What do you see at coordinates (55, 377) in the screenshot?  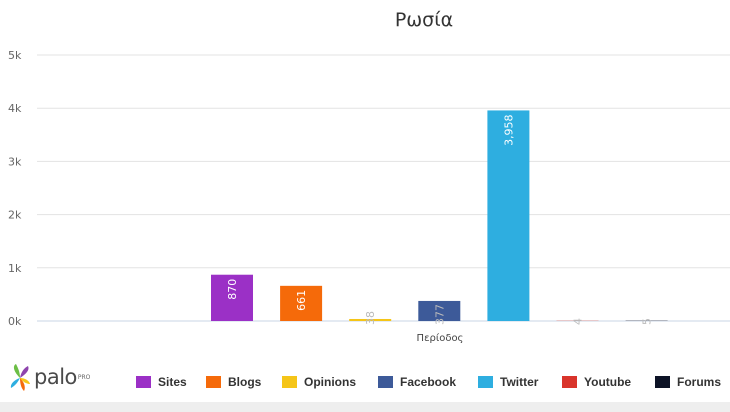 I see `brand-name: palo` at bounding box center [55, 377].